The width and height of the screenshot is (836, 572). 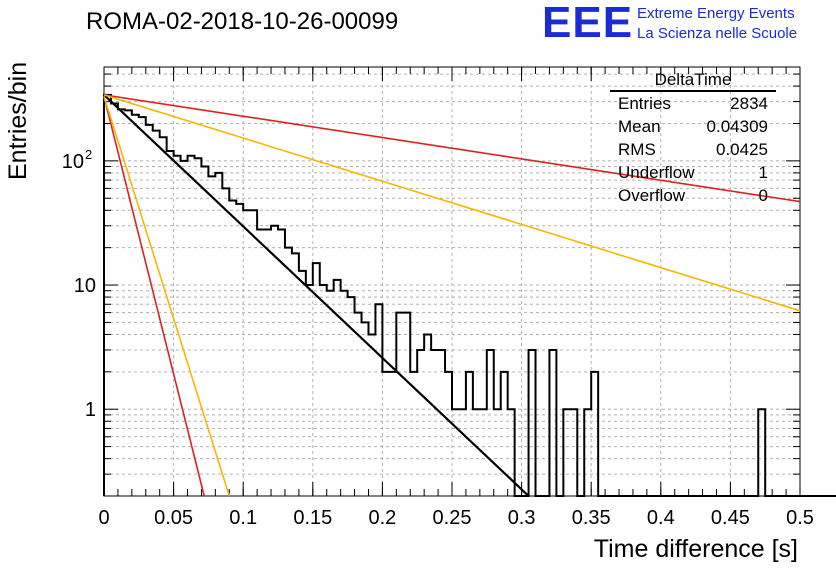 What do you see at coordinates (742, 149) in the screenshot?
I see `stats-value: 0.0425` at bounding box center [742, 149].